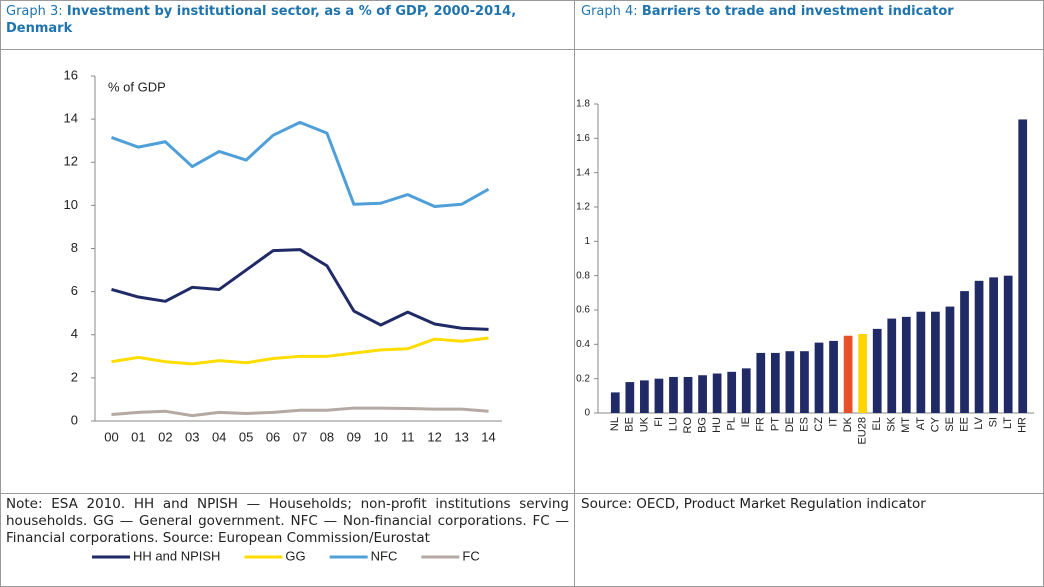 The image size is (1044, 587). Describe the element at coordinates (71, 118) in the screenshot. I see `y-tick-label: 14` at that location.